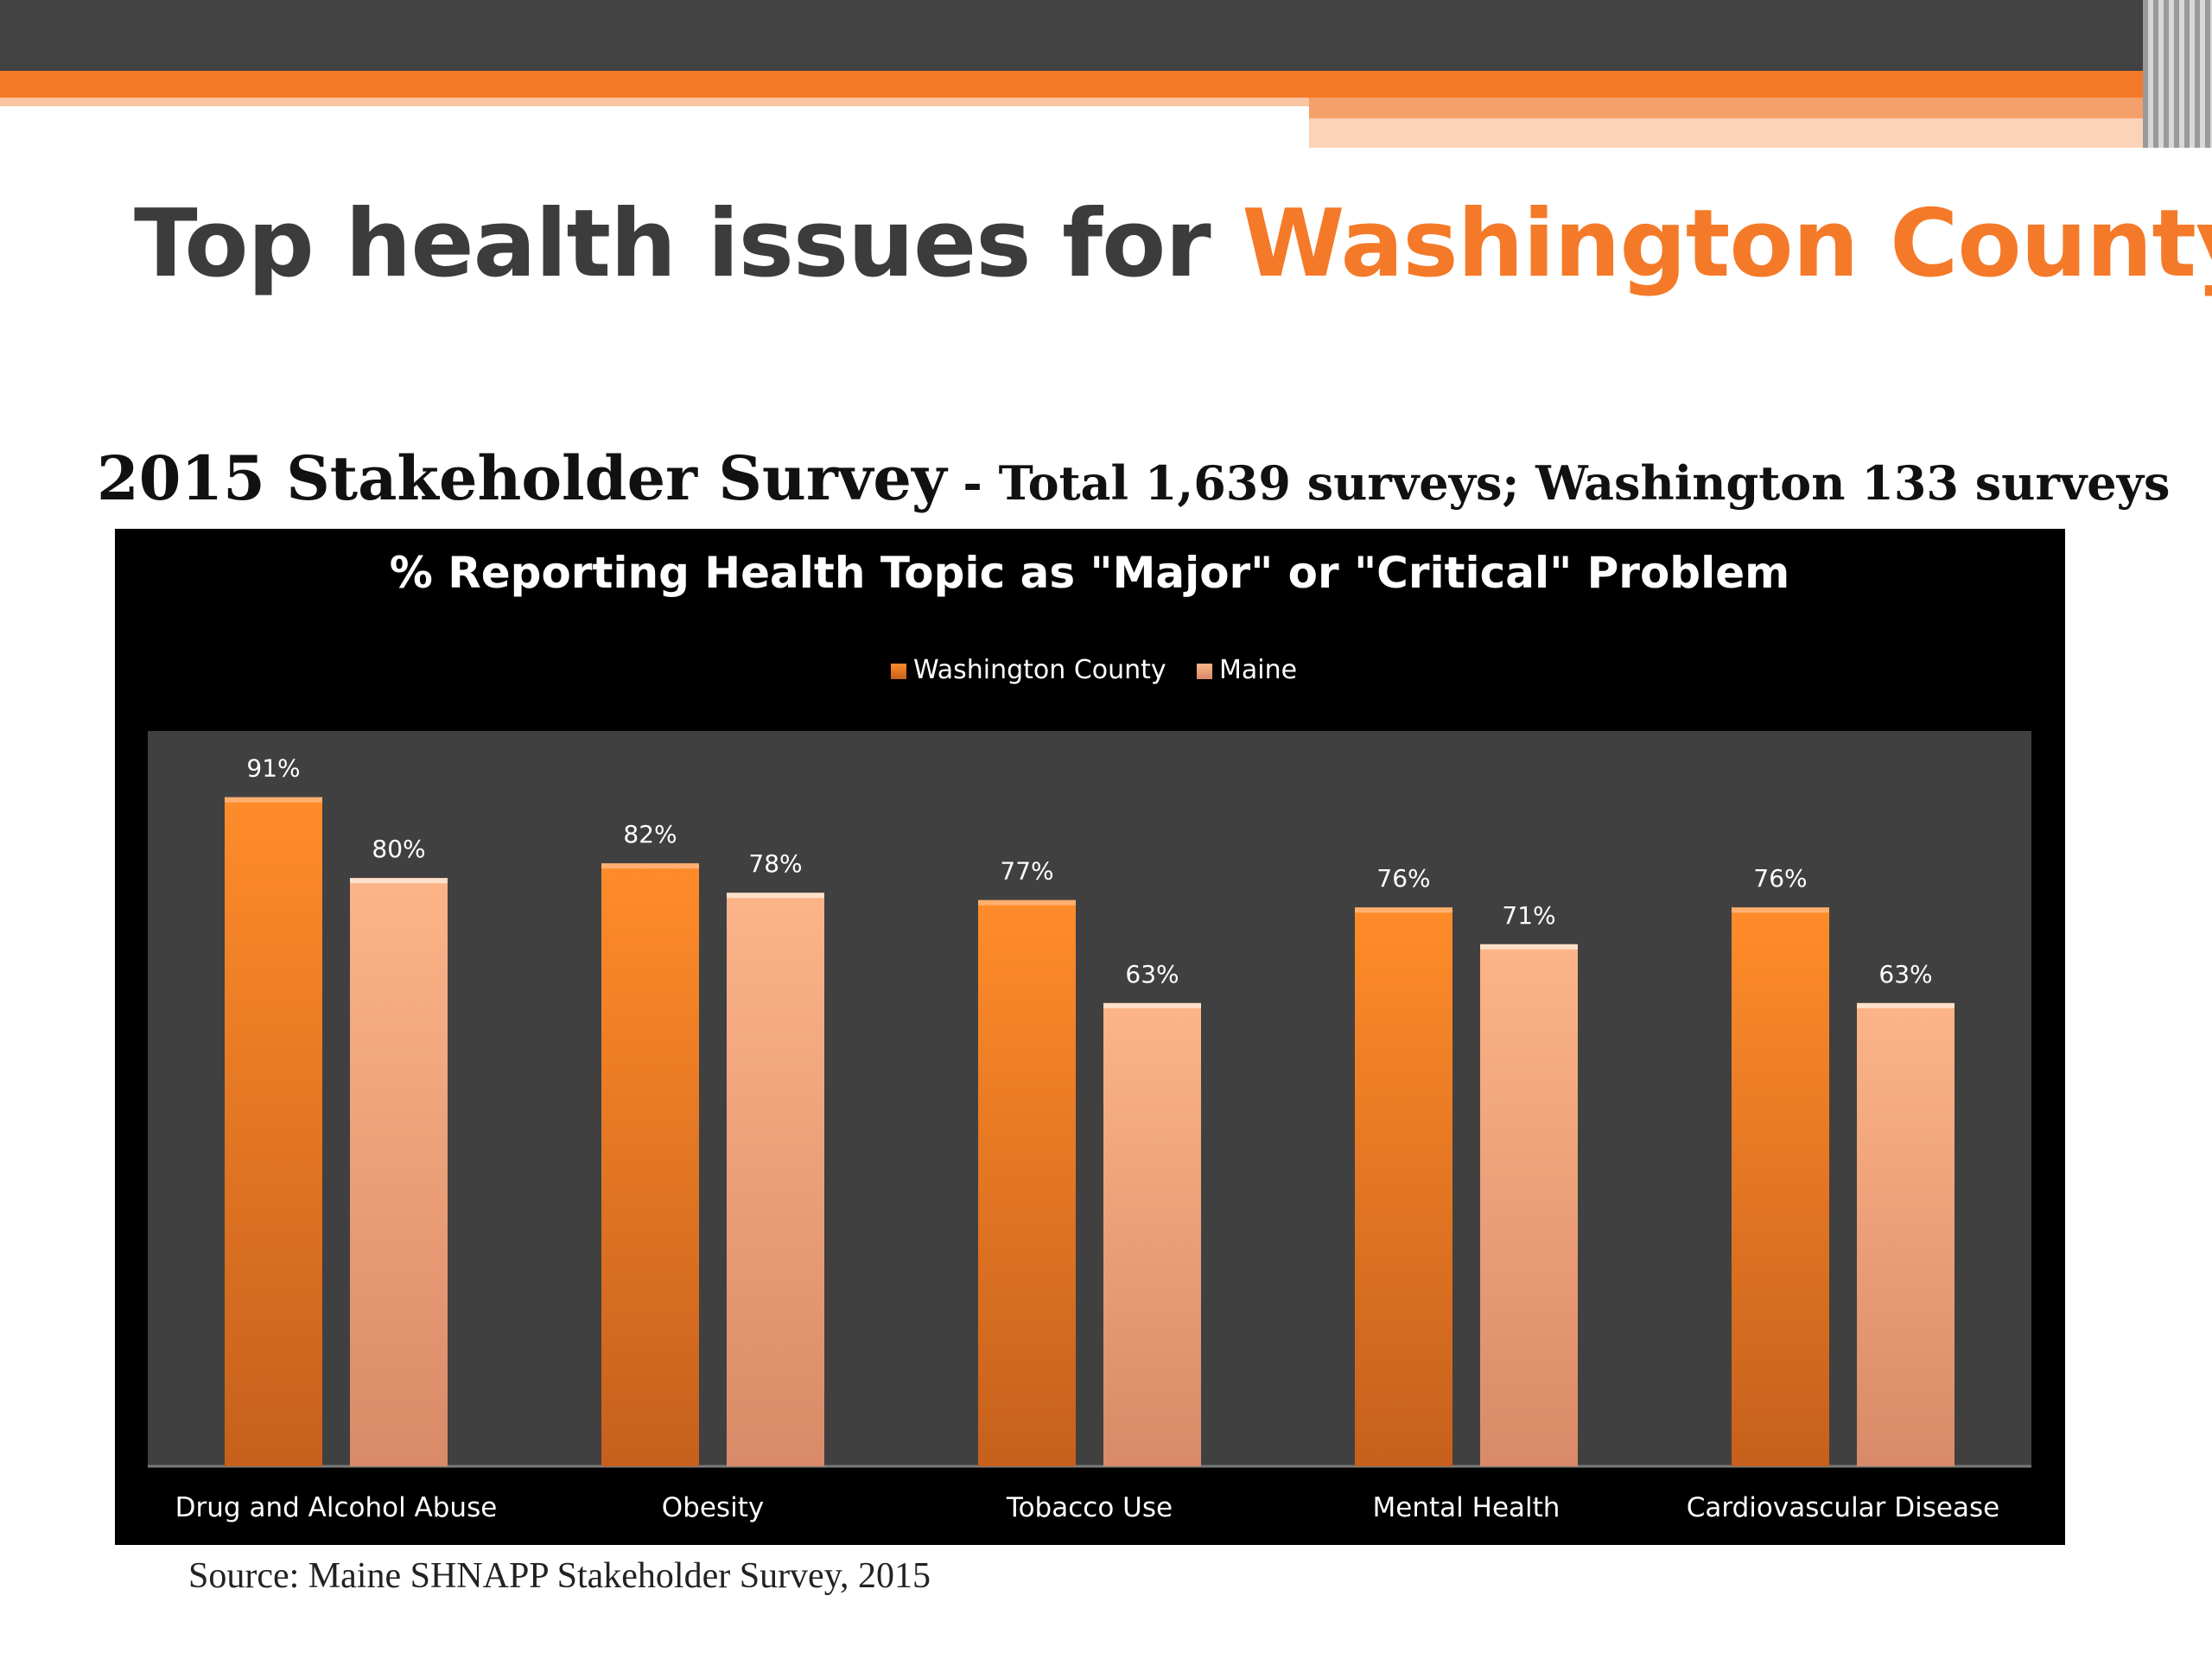 This screenshot has width=2212, height=1659. Describe the element at coordinates (1106, 35) in the screenshot. I see `header-band-dark` at that location.